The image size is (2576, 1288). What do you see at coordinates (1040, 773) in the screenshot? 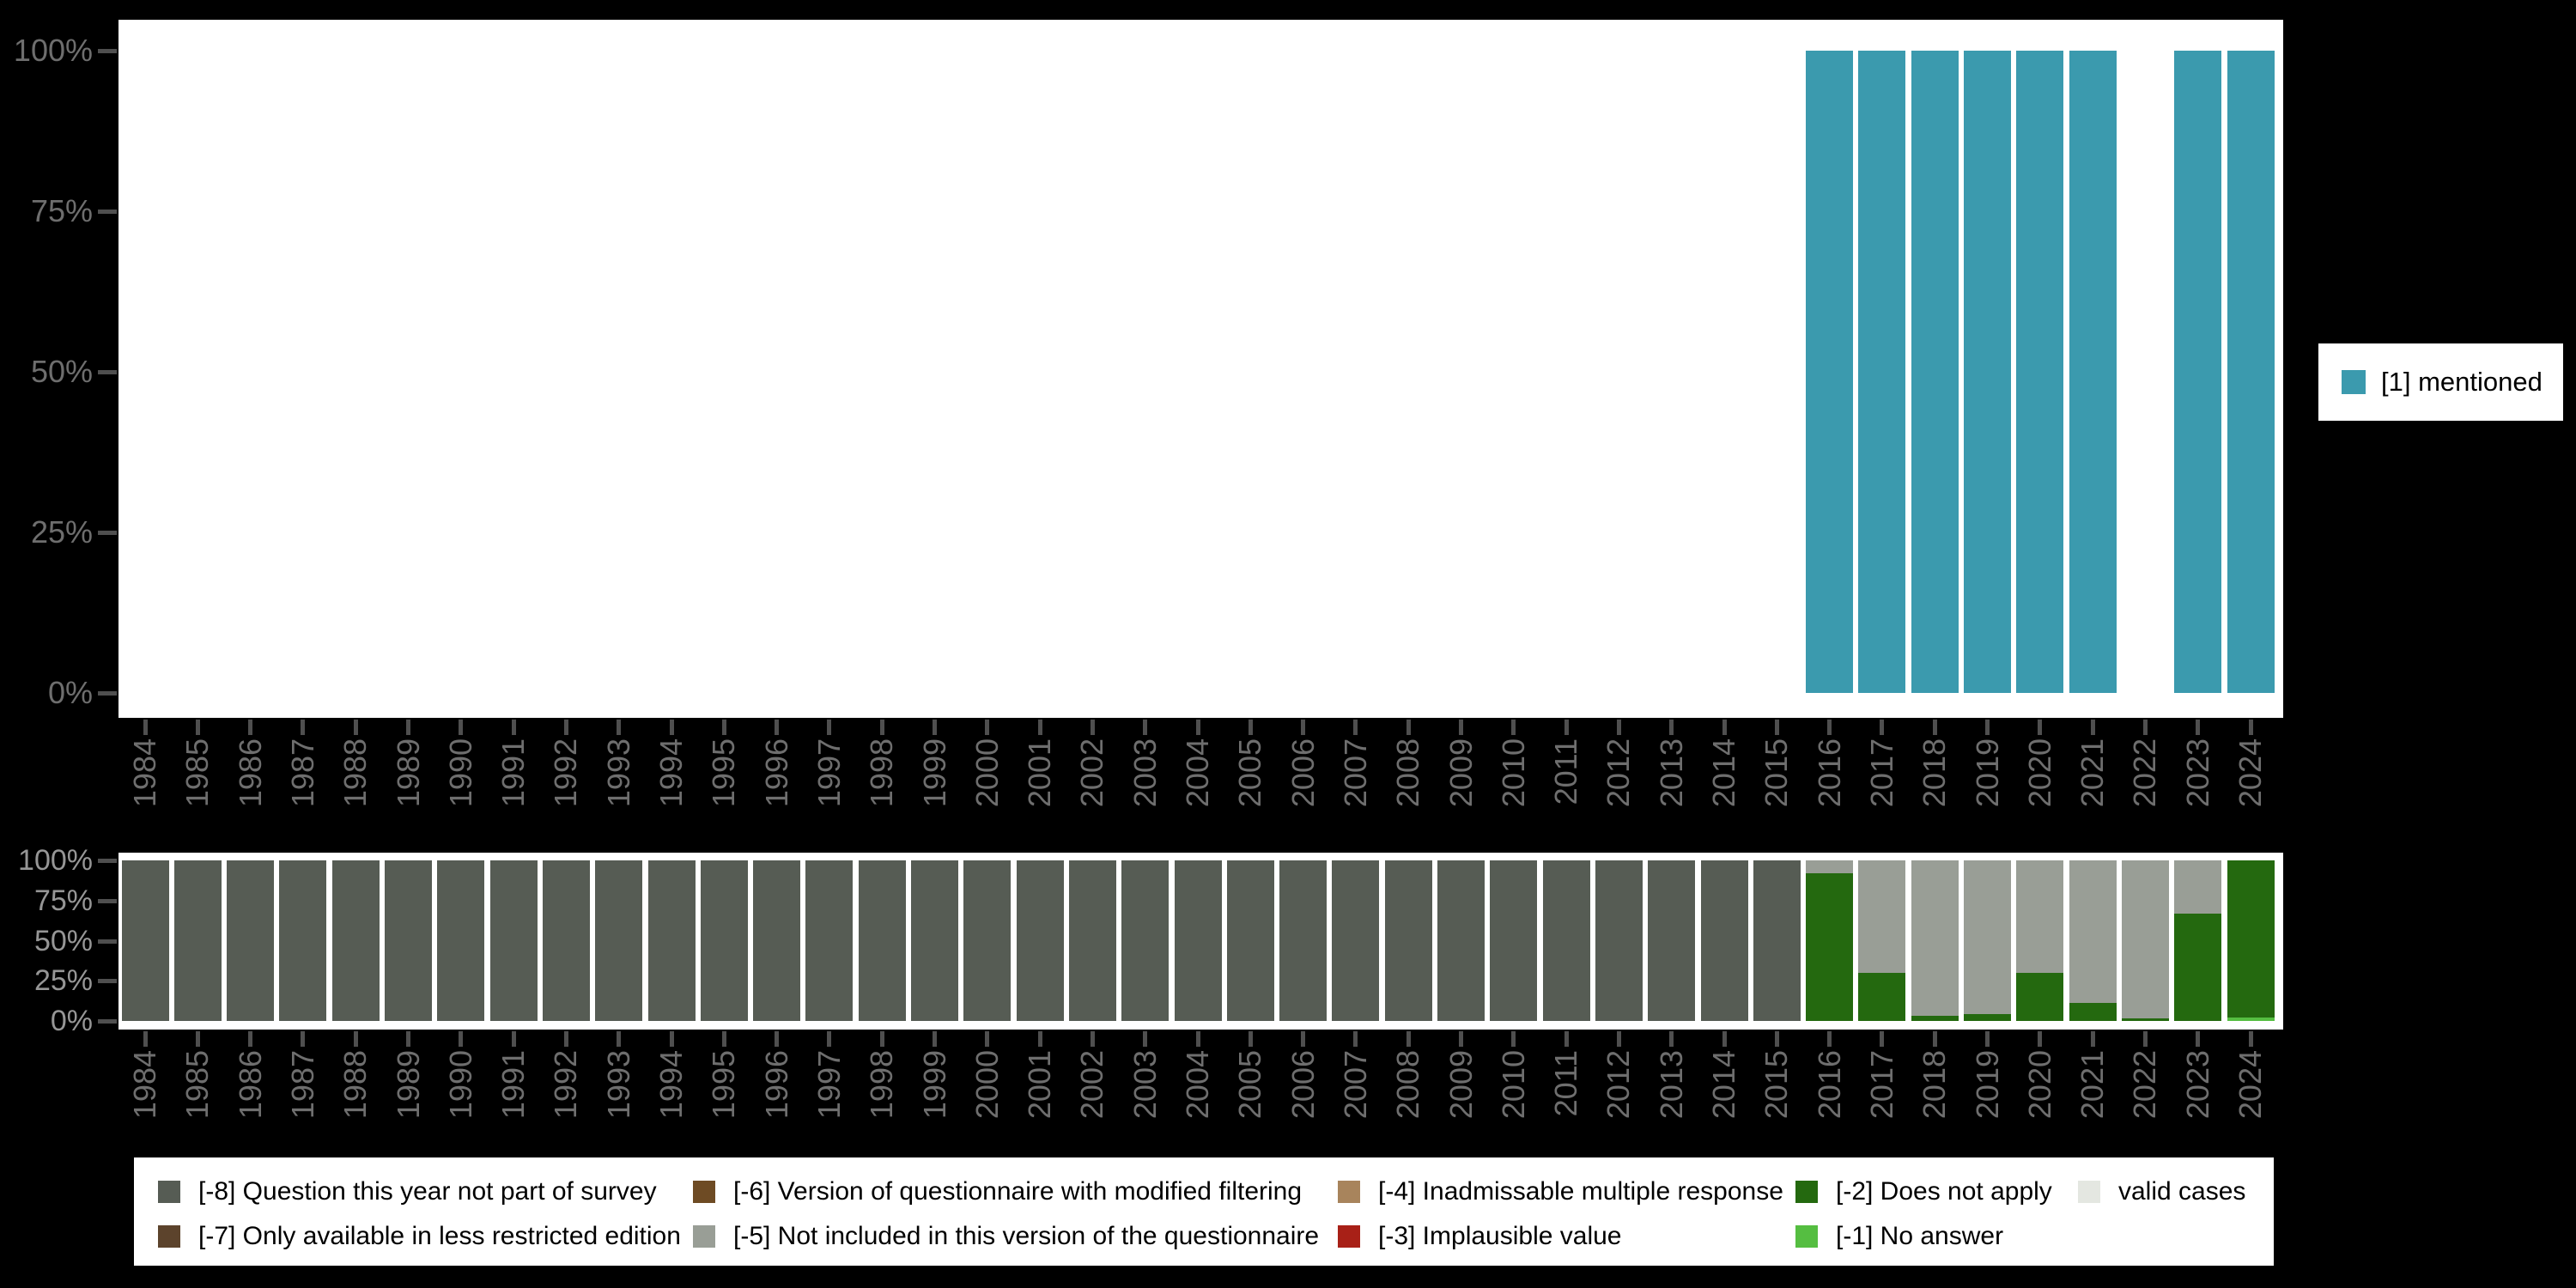
I see `top-chart-x-tick-label-2001: 2001` at bounding box center [1040, 773].